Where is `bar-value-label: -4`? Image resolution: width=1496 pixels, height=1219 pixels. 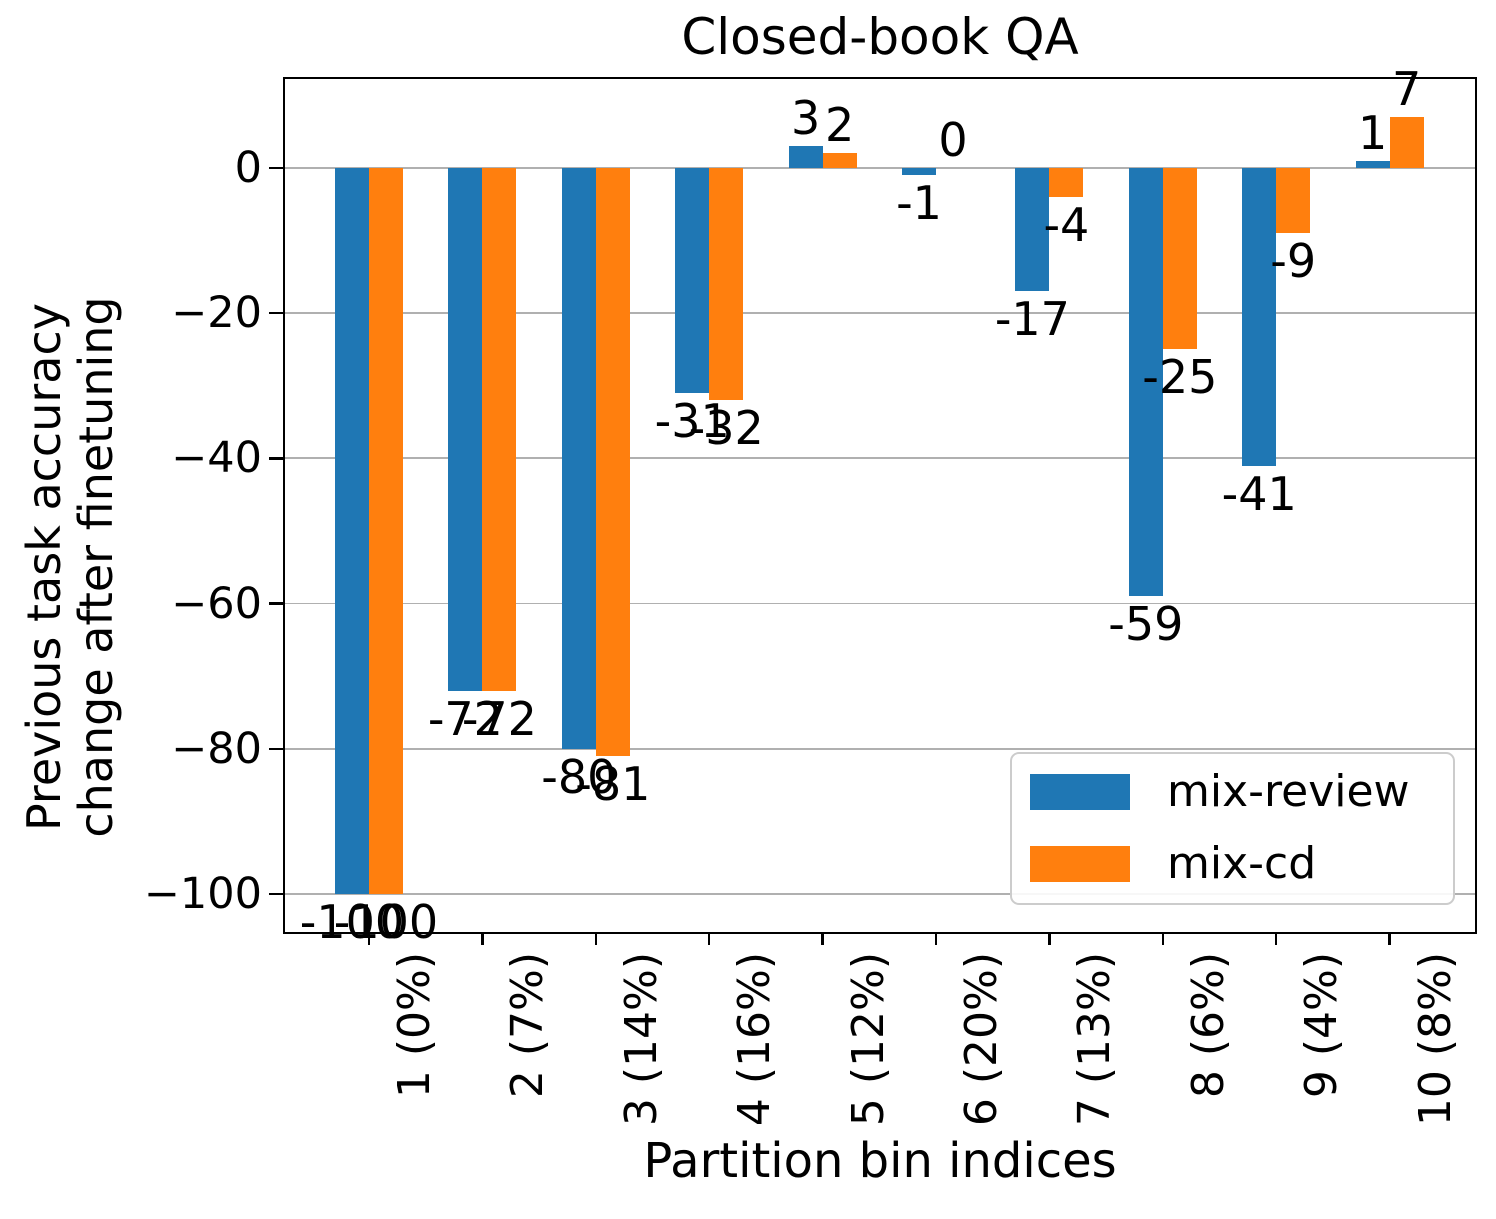
bar-value-label: -4 is located at coordinates (1066, 224).